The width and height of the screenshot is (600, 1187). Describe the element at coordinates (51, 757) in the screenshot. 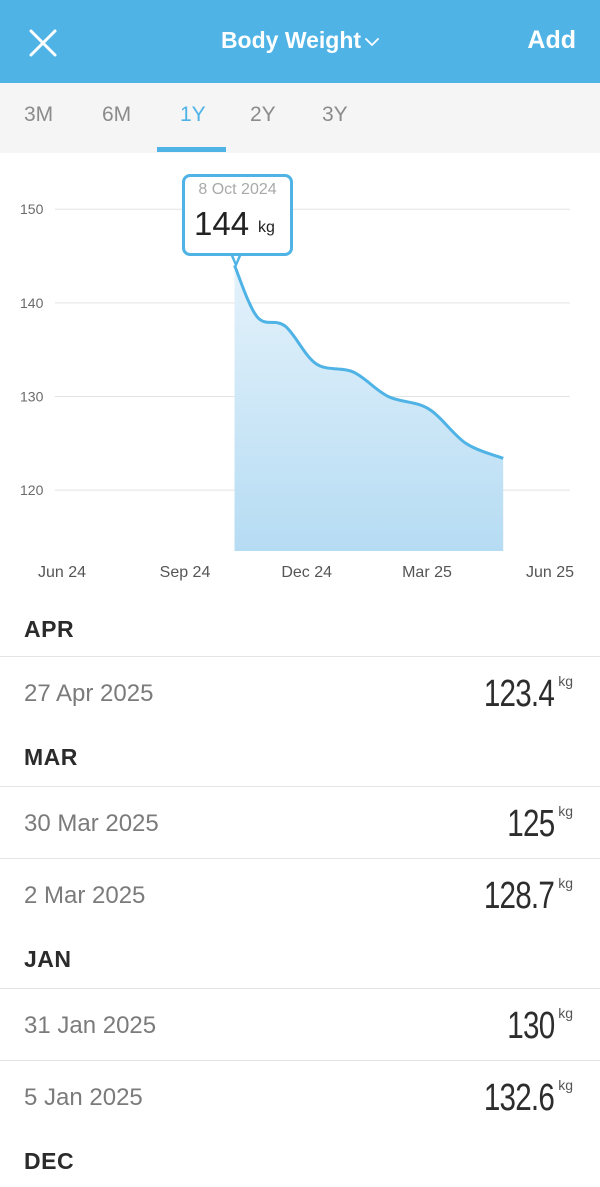

I see `section-label: MAR` at that location.